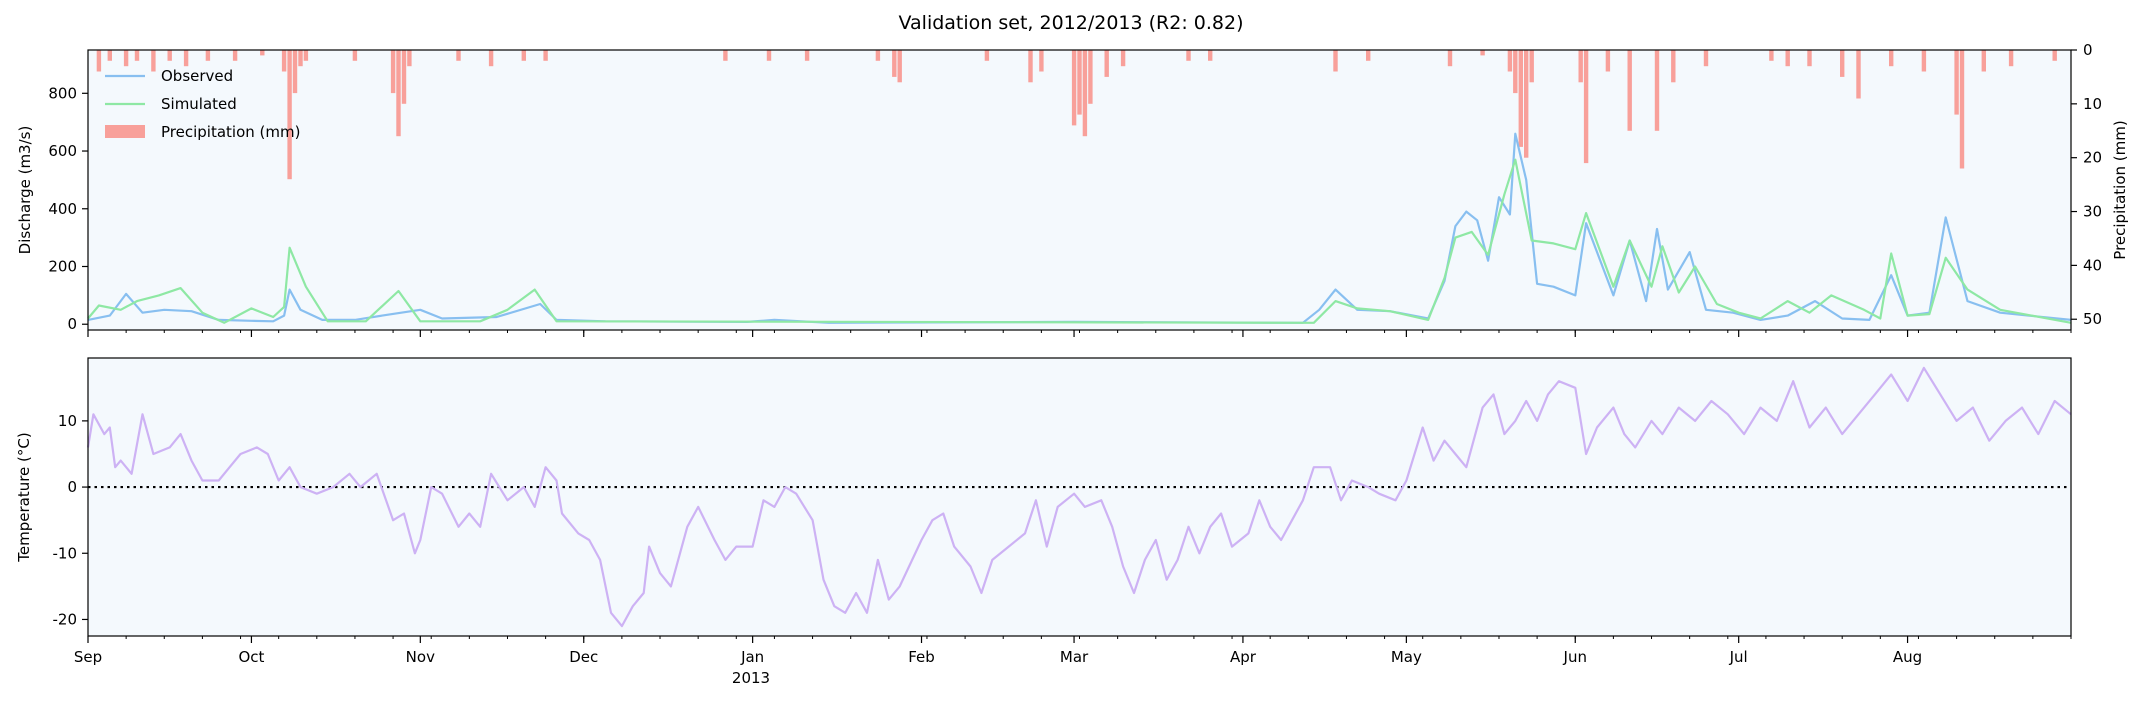 The image size is (2143, 701). What do you see at coordinates (1575, 657) in the screenshot?
I see `month-tick-label: Jun` at bounding box center [1575, 657].